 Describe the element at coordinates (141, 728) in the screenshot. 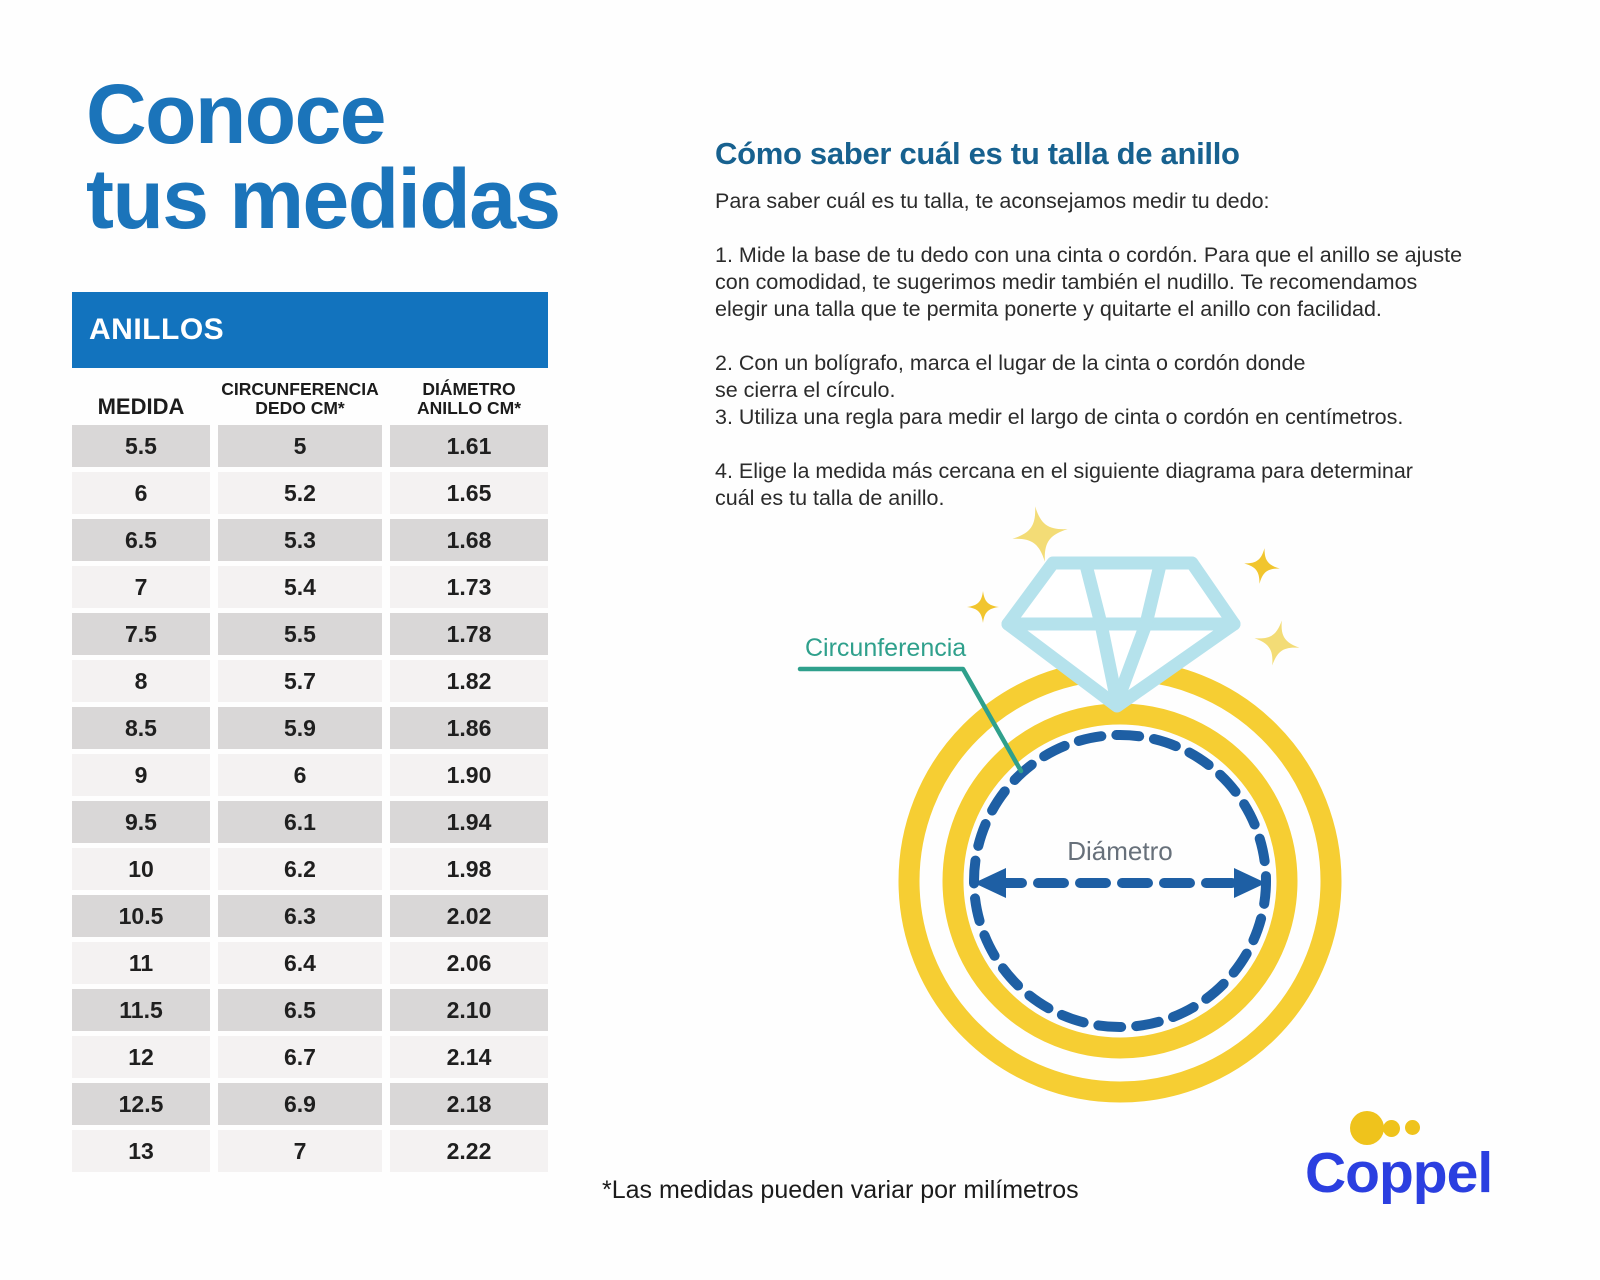

I see `cell-medida: 8.5` at that location.